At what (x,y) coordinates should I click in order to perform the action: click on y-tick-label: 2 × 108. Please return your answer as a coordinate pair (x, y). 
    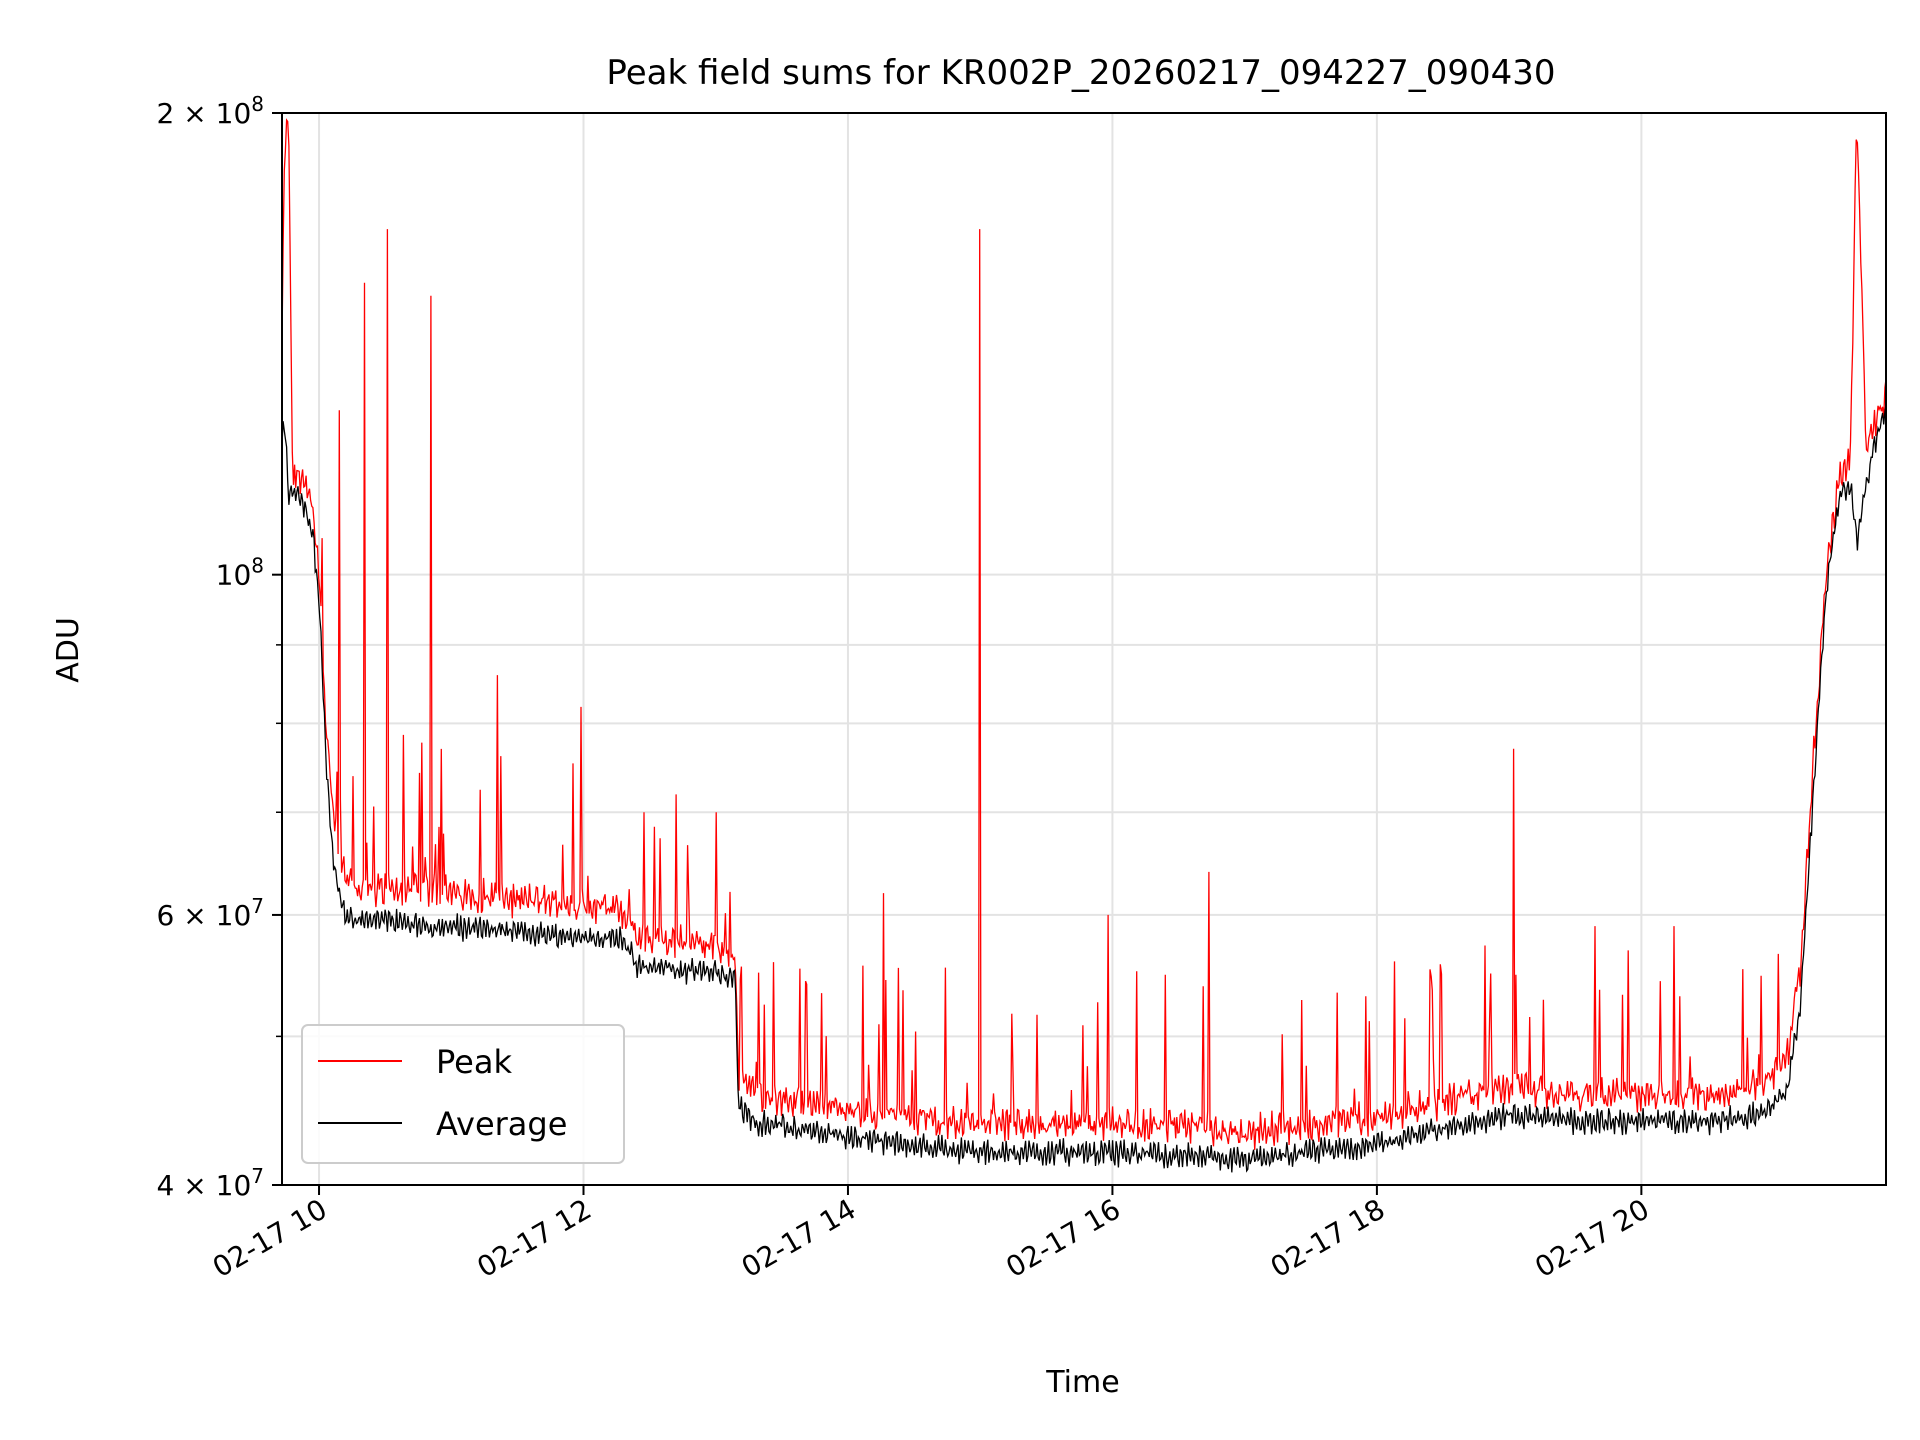
    Looking at the image, I should click on (210, 111).